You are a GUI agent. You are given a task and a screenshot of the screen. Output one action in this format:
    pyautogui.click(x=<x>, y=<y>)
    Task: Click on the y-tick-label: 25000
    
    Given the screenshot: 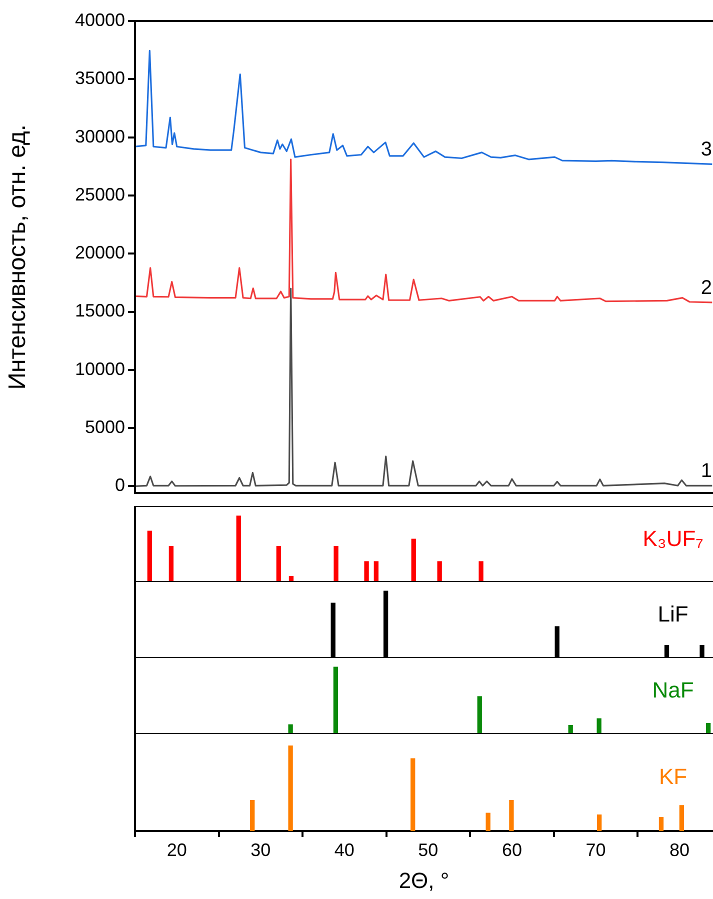 What is the action you would take?
    pyautogui.click(x=99, y=194)
    